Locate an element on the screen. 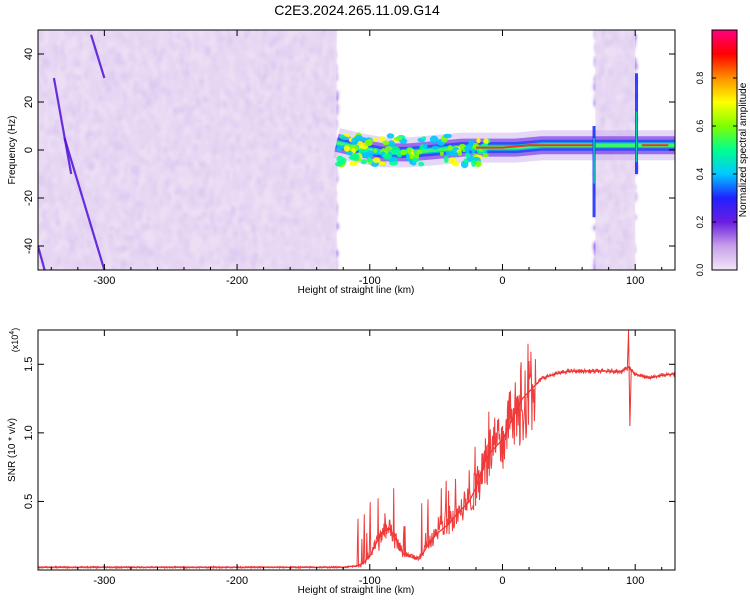 The image size is (750, 600). spectrogram-x-label: Height of straight line (km) is located at coordinates (356, 290).